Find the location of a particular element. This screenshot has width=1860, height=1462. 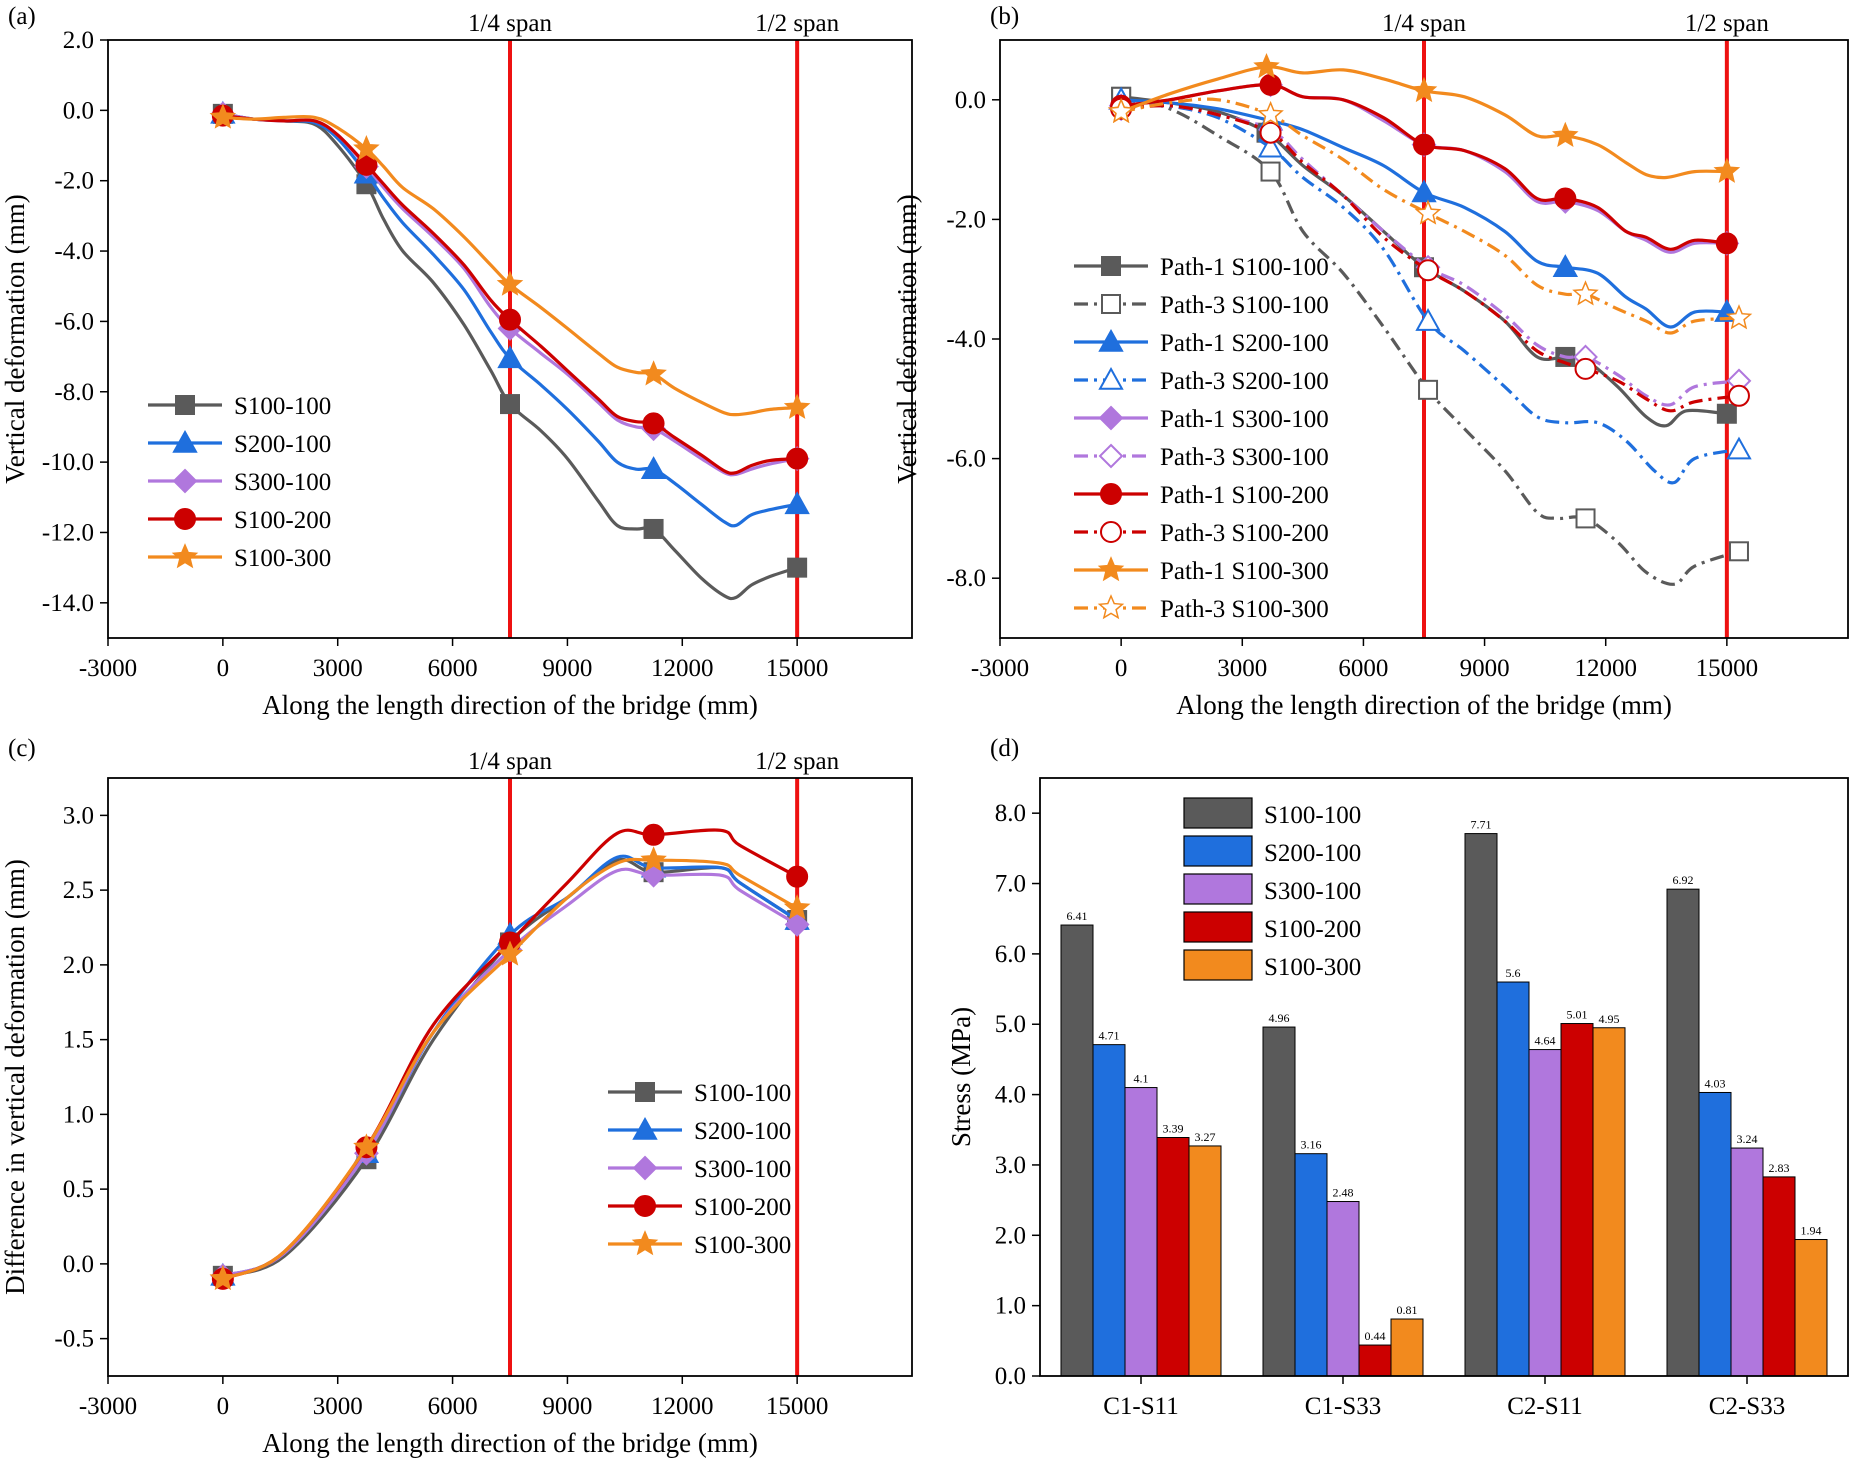

panel-label-a: (a) is located at coordinates (22, 16).